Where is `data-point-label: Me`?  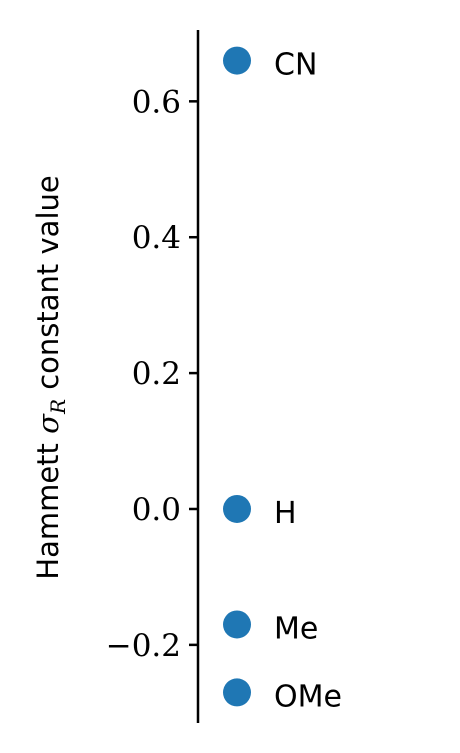 data-point-label: Me is located at coordinates (296, 628).